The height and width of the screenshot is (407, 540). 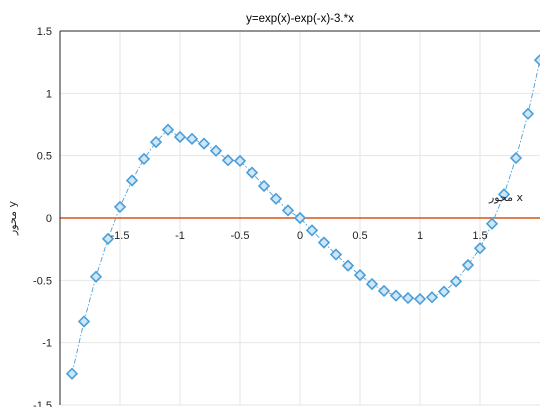 What do you see at coordinates (420, 236) in the screenshot?
I see `x-tick-label: 1` at bounding box center [420, 236].